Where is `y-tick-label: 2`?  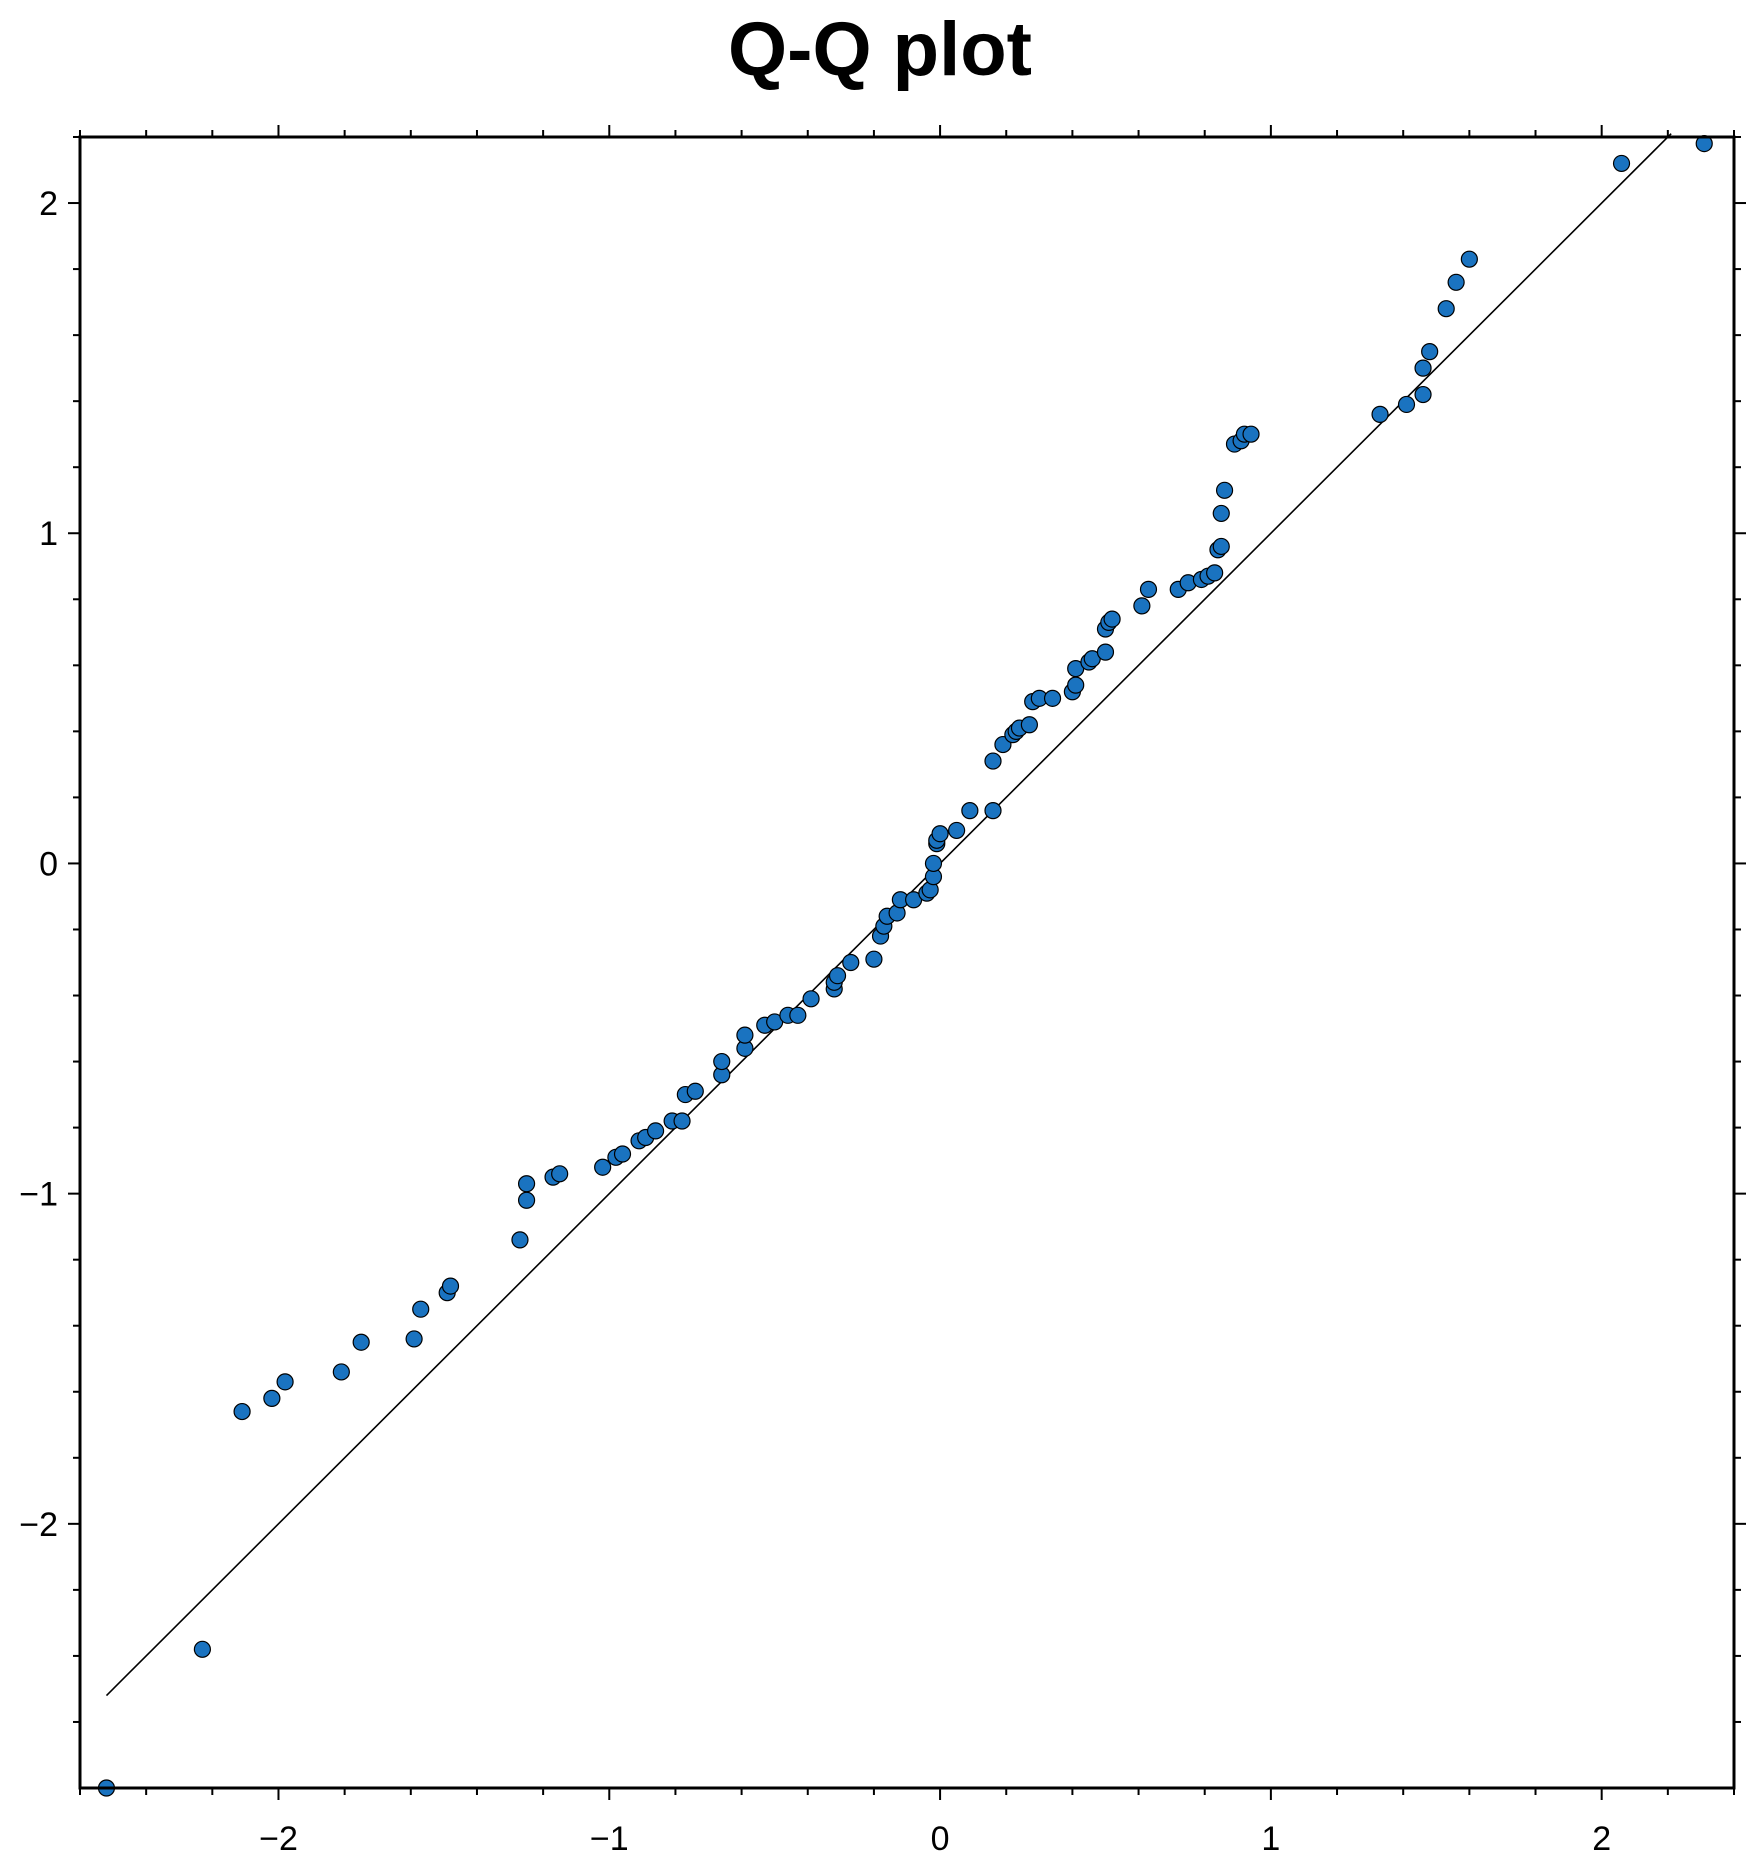 y-tick-label: 2 is located at coordinates (48, 204).